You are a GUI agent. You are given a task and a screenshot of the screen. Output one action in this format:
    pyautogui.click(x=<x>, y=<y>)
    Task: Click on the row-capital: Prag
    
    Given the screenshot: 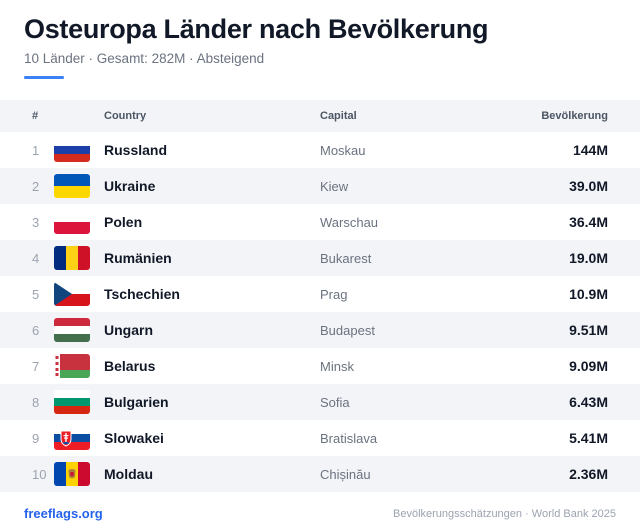 What is the action you would take?
    pyautogui.click(x=334, y=294)
    